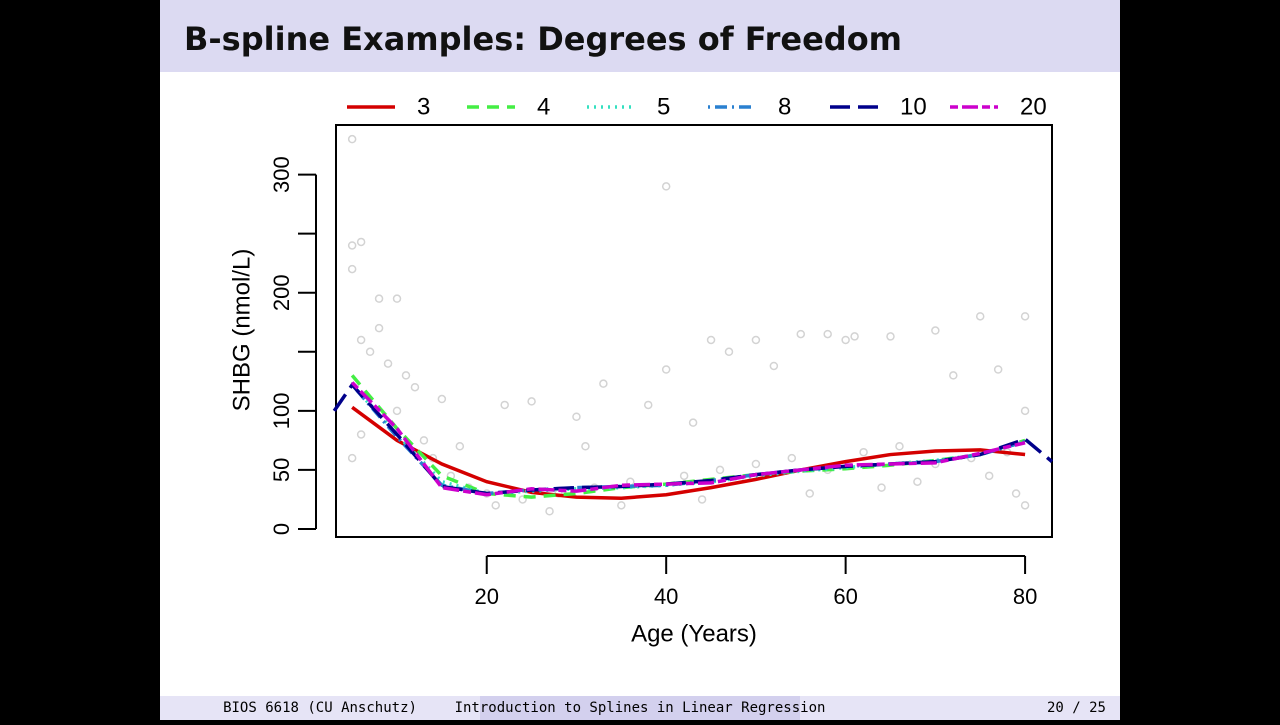  What do you see at coordinates (845, 596) in the screenshot?
I see `x-tick-label: 60` at bounding box center [845, 596].